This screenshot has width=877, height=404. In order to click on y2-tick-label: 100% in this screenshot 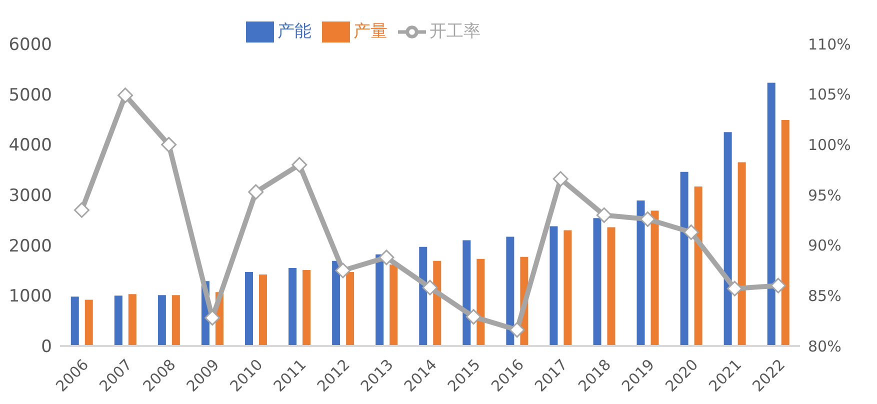, I will do `click(829, 145)`.